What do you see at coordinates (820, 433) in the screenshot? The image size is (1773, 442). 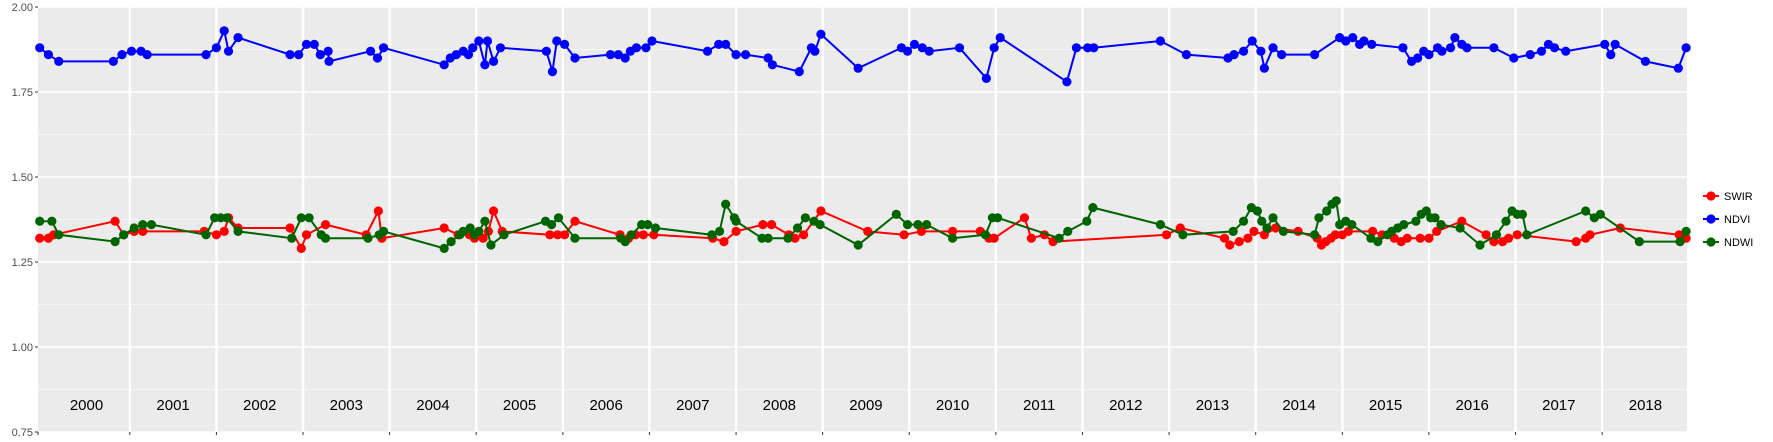 I see `x-axis` at bounding box center [820, 433].